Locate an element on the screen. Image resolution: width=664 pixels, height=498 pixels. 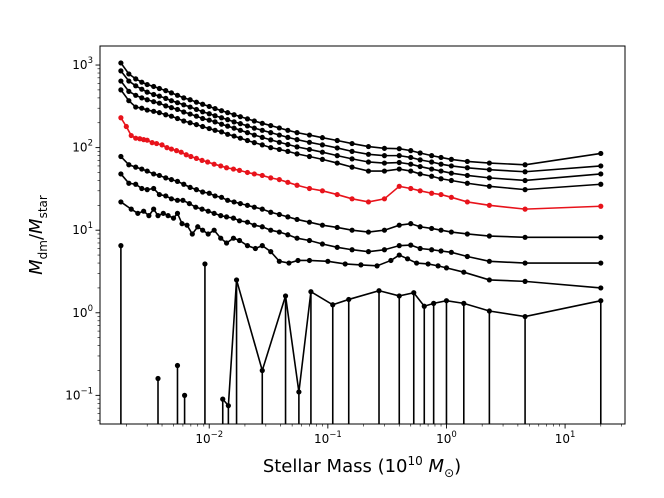
y-tick-label: 102 is located at coordinates (82, 147).